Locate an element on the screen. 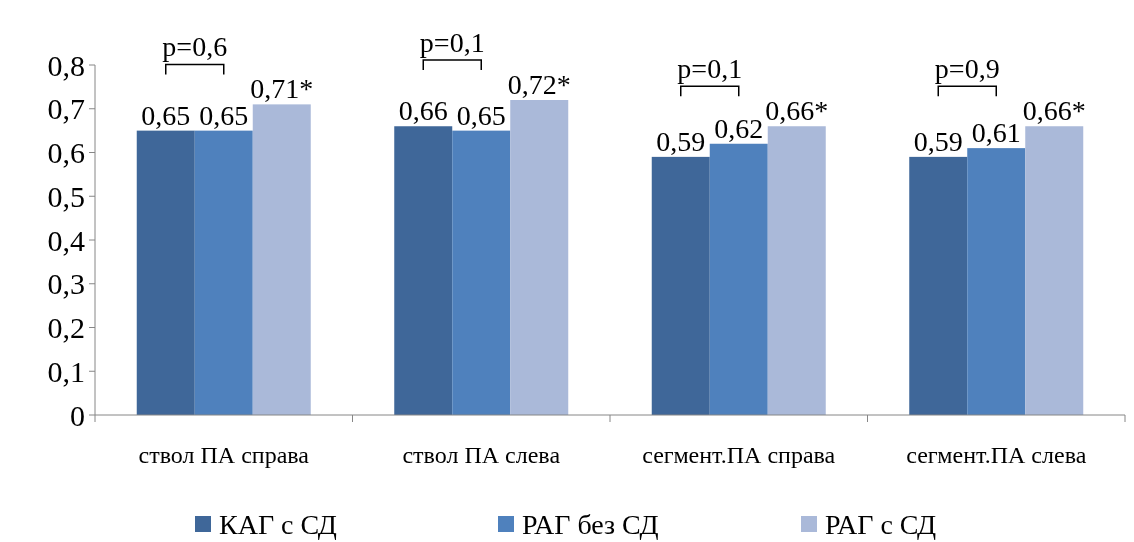 This screenshot has height=542, width=1134. legend-label: РАГ с СД is located at coordinates (881, 524).